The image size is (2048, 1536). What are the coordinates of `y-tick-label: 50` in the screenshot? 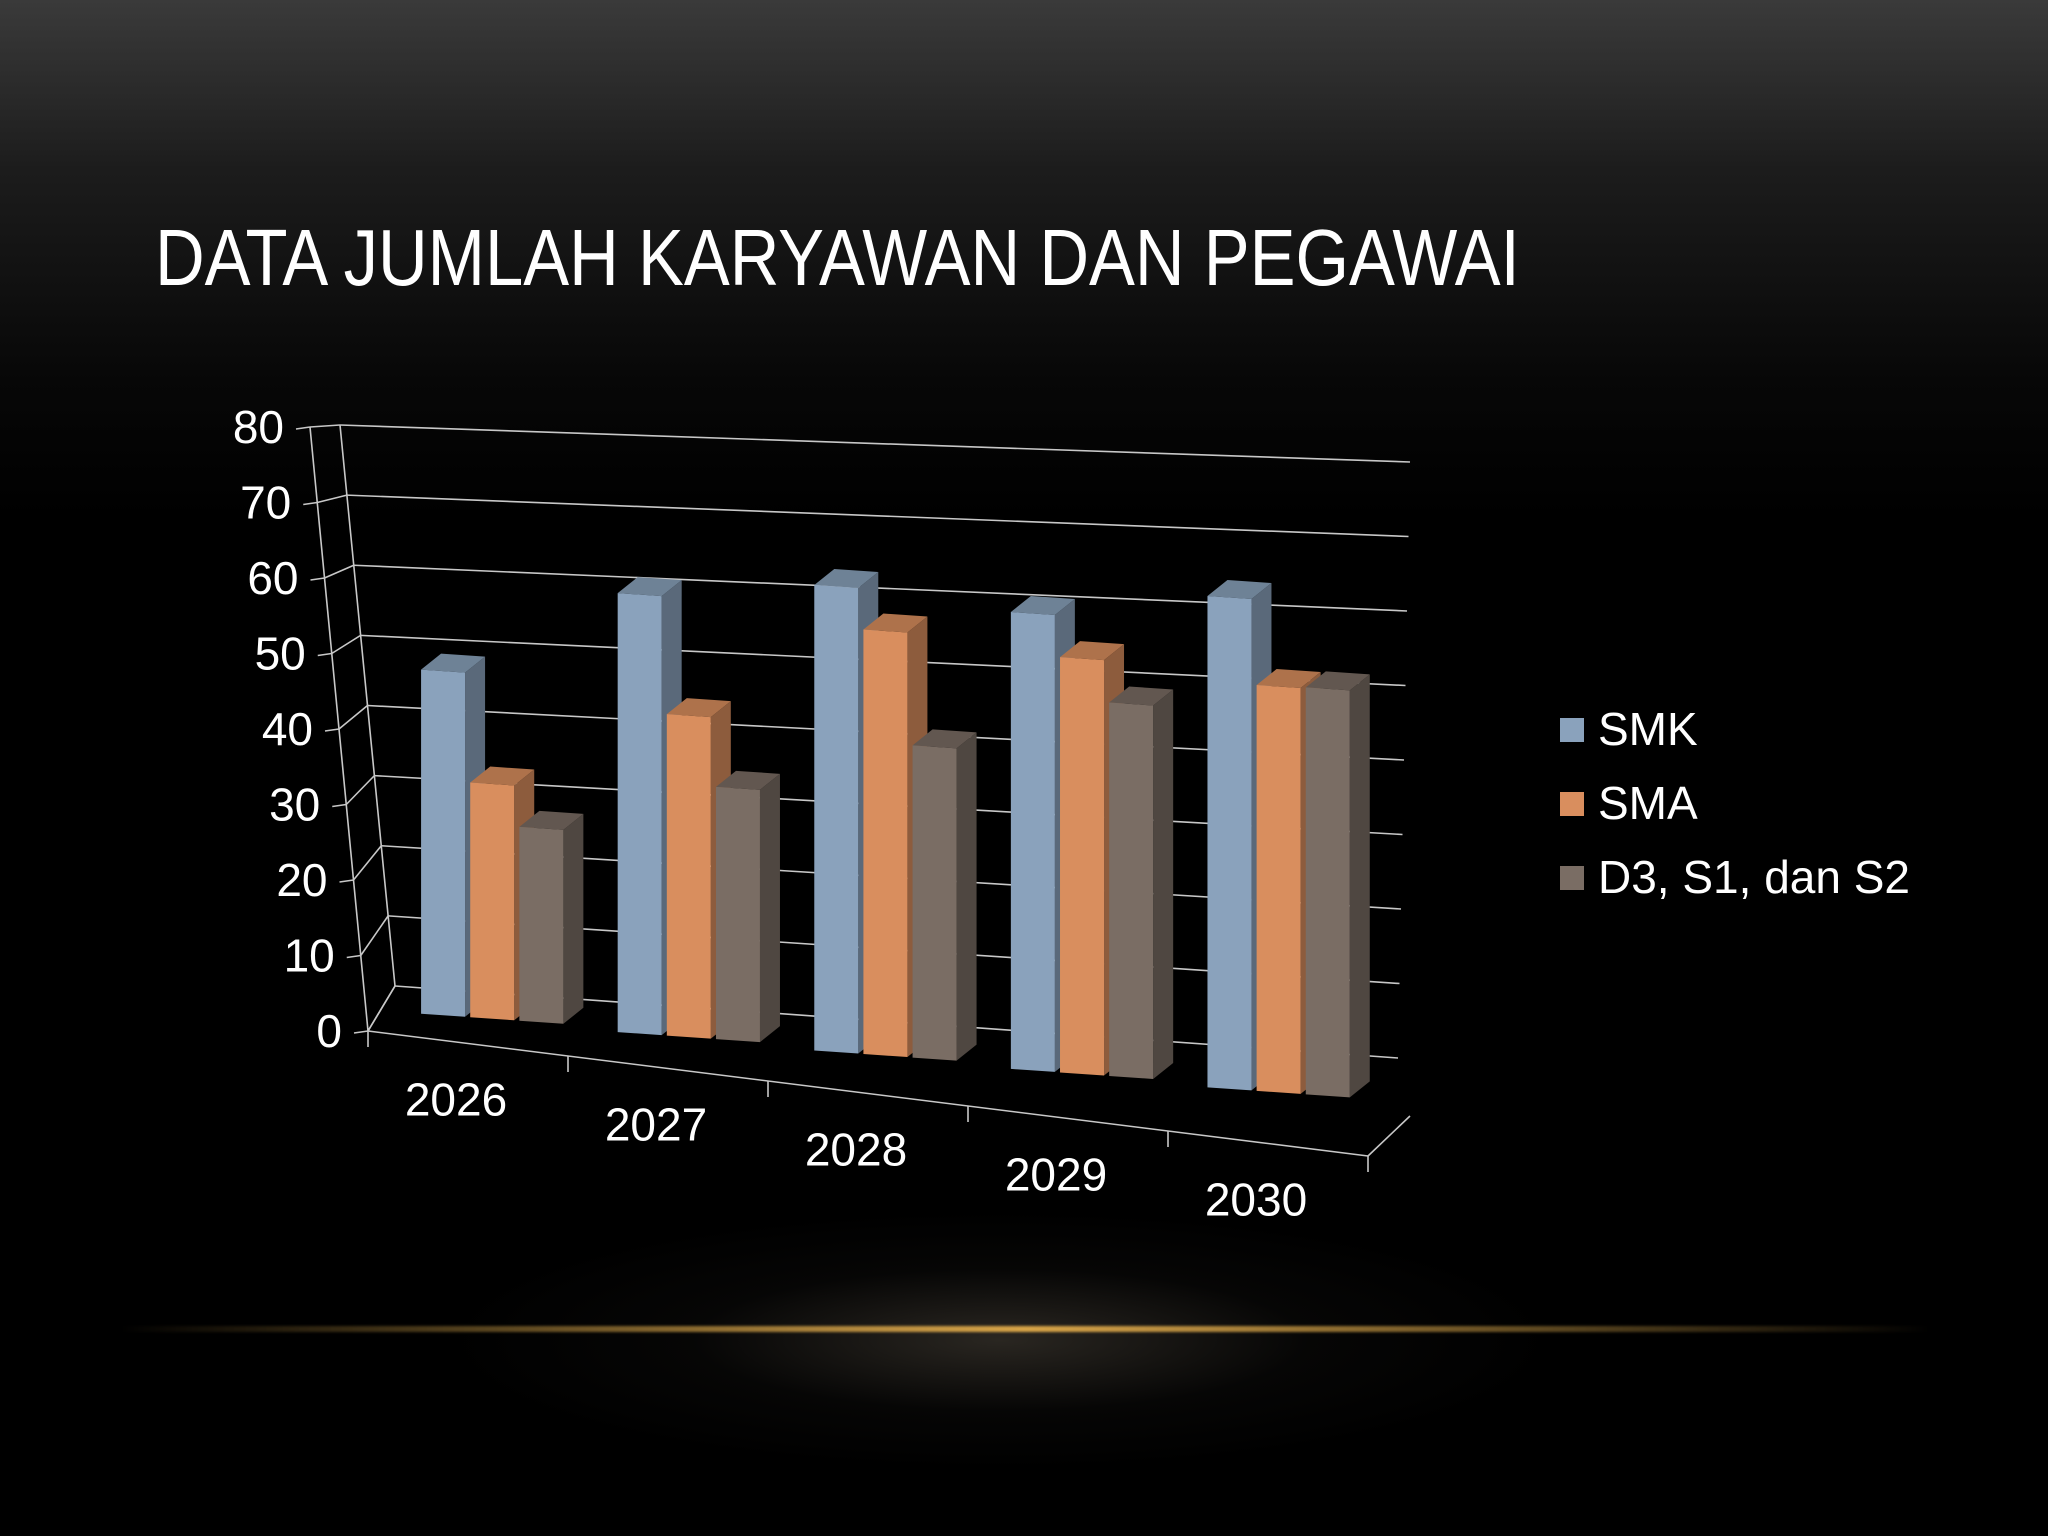 It's located at (280, 654).